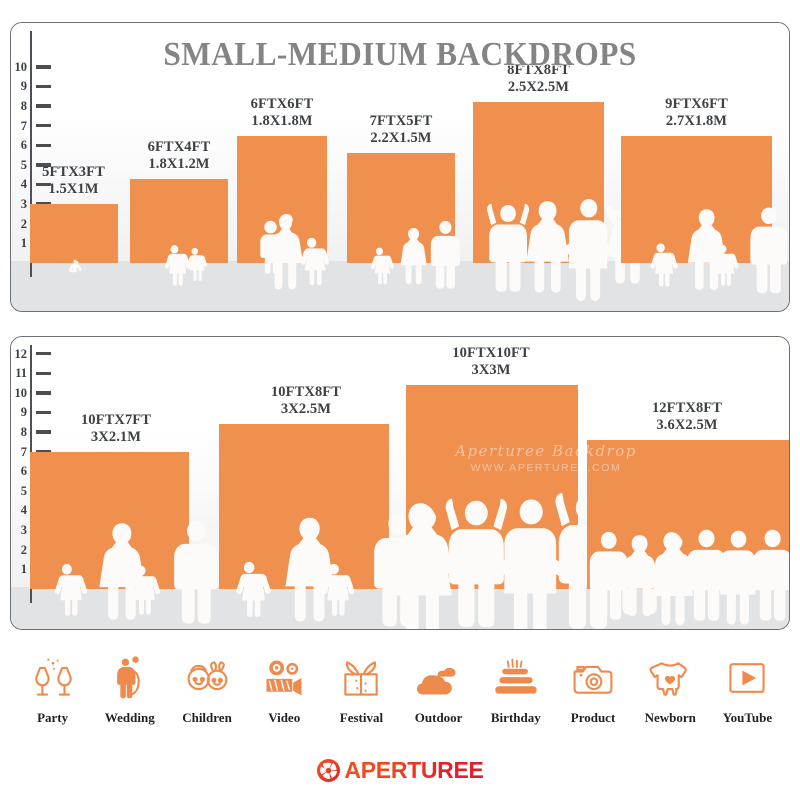  What do you see at coordinates (179, 220) in the screenshot?
I see `bar-6ftx4ft` at bounding box center [179, 220].